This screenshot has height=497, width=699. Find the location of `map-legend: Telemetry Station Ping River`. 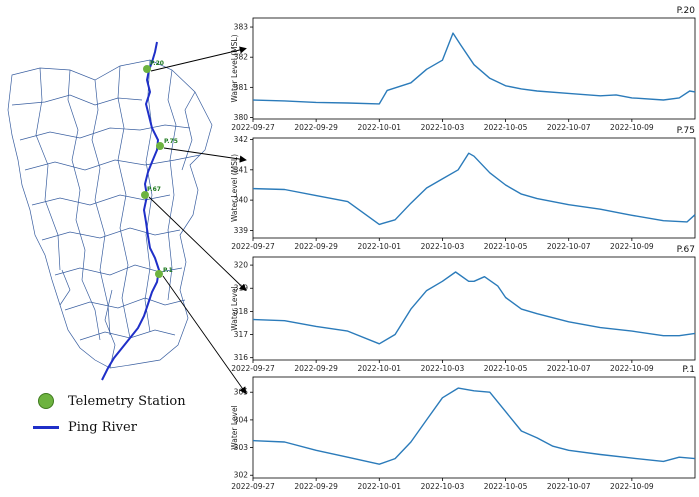

map-legend: Telemetry Station Ping River is located at coordinates (140, 414).